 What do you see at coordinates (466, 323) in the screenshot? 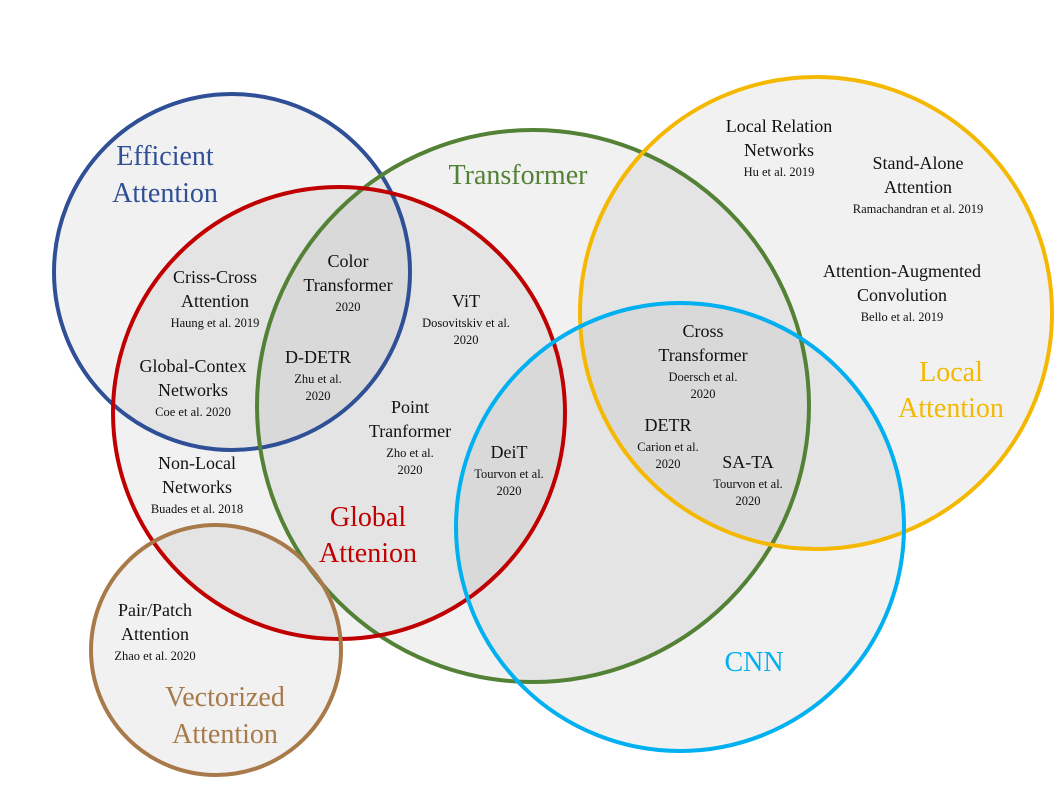
I see `vit-citation: Dosovitskiv et al.` at bounding box center [466, 323].